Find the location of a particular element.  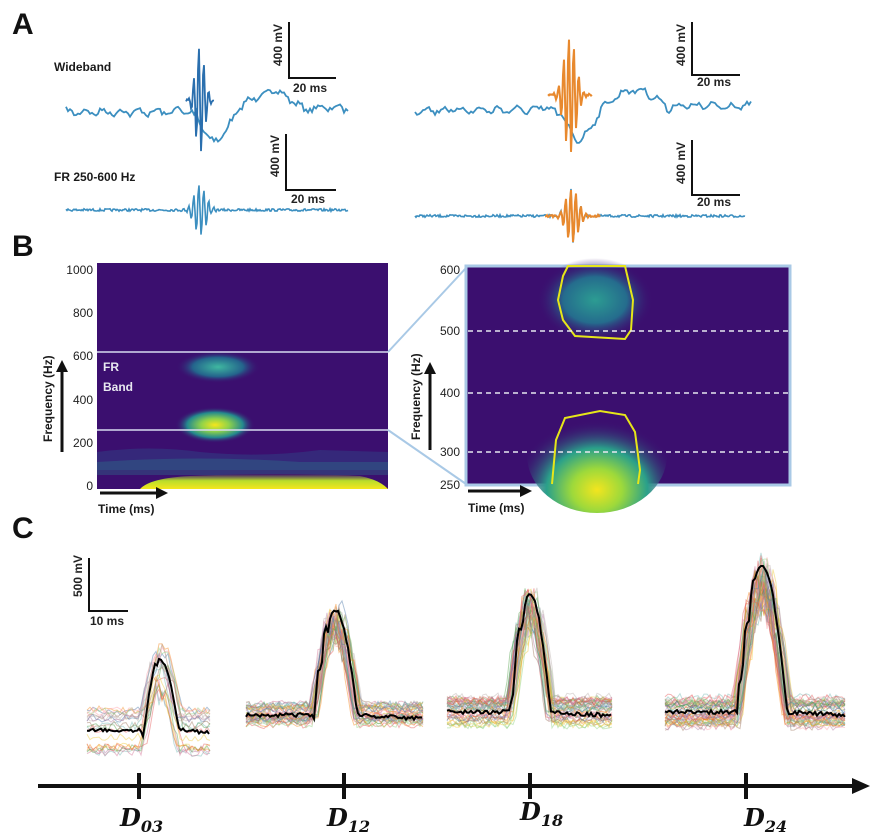

day-label-d03-sub: 03 is located at coordinates (152, 826).